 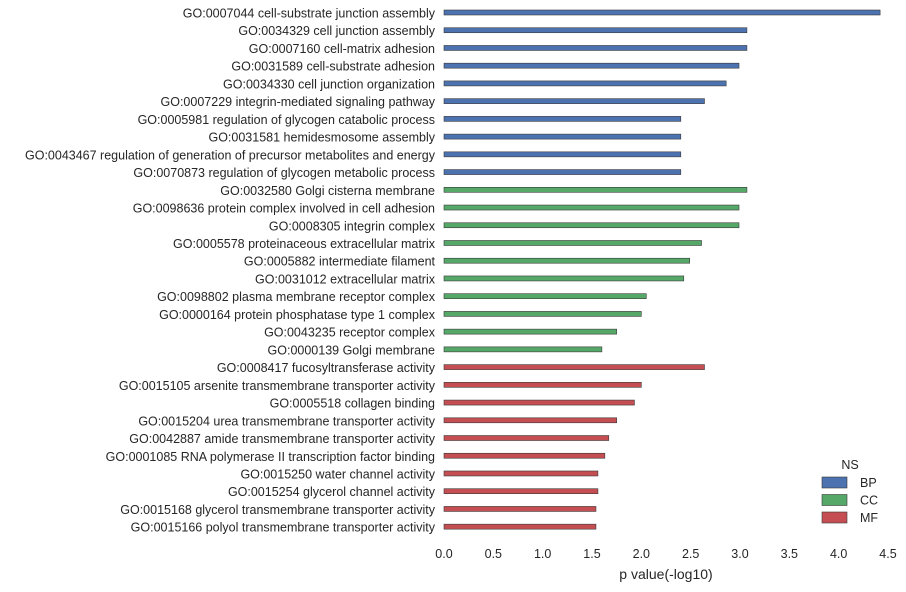 What do you see at coordinates (739, 554) in the screenshot?
I see `x-tick-label: 3.0` at bounding box center [739, 554].